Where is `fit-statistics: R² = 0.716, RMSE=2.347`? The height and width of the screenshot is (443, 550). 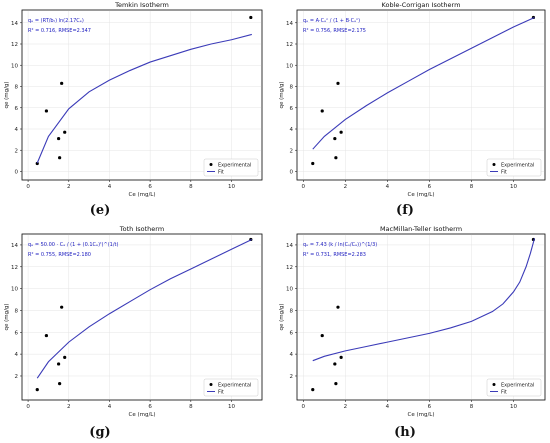
fit-statistics: R² = 0.716, RMSE=2.347 is located at coordinates (59, 31).